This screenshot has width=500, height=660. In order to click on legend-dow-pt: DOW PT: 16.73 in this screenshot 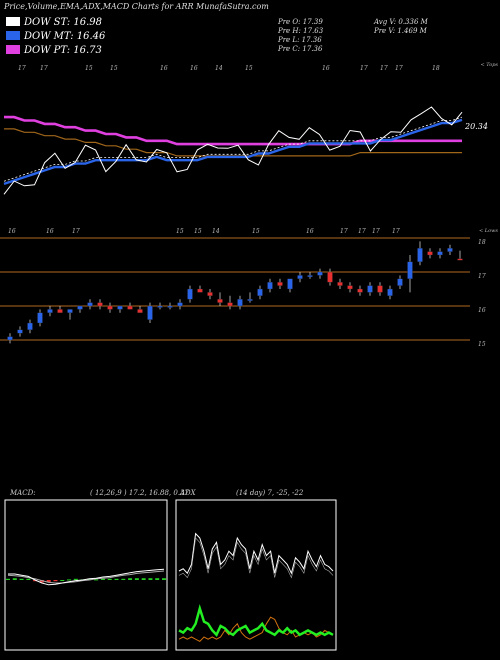, I will do `click(54, 50)`.